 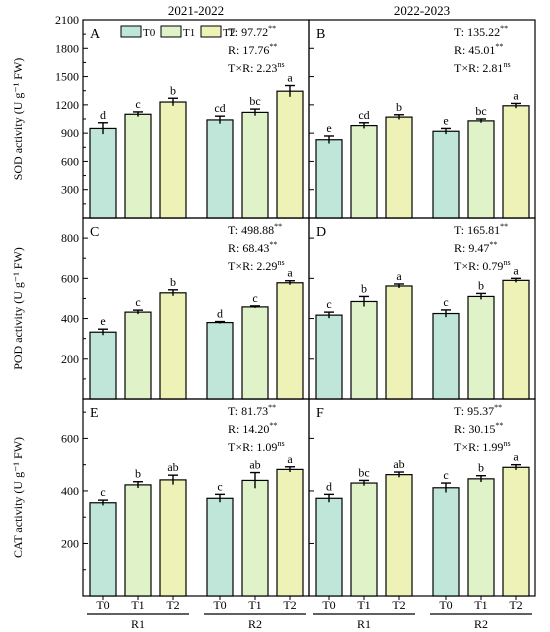 What do you see at coordinates (422, 10) in the screenshot?
I see `column-title-2022-2023: 2022-2023` at bounding box center [422, 10].